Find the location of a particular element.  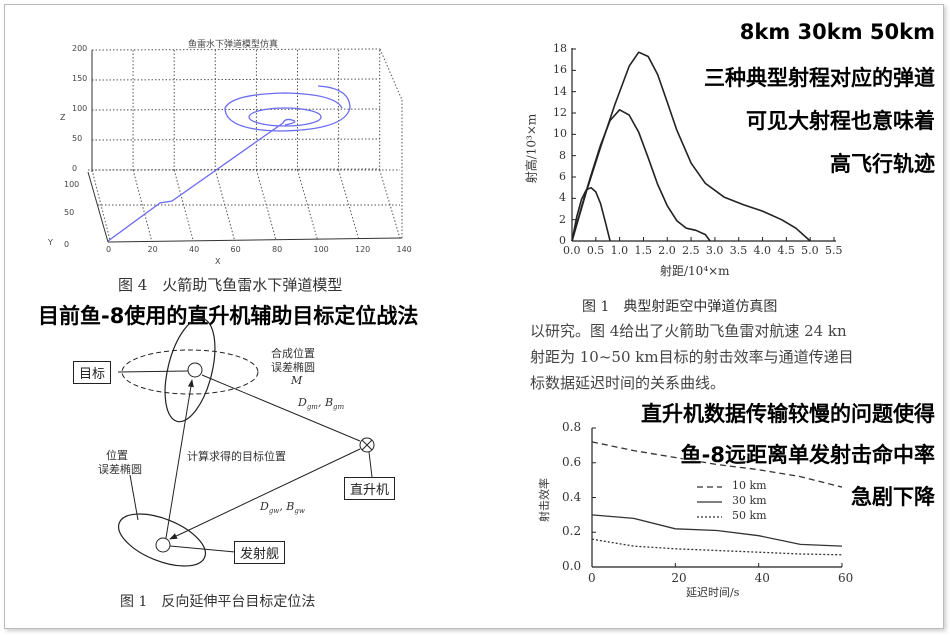

y-axis-label: Y is located at coordinates (50, 242).